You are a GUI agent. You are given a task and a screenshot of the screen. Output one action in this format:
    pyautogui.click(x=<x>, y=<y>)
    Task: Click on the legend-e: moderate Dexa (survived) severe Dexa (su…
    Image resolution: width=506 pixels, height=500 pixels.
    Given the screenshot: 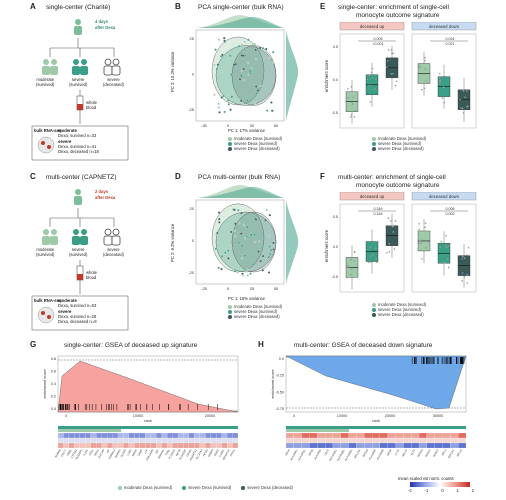 What is the action you would take?
    pyautogui.click(x=399, y=143)
    